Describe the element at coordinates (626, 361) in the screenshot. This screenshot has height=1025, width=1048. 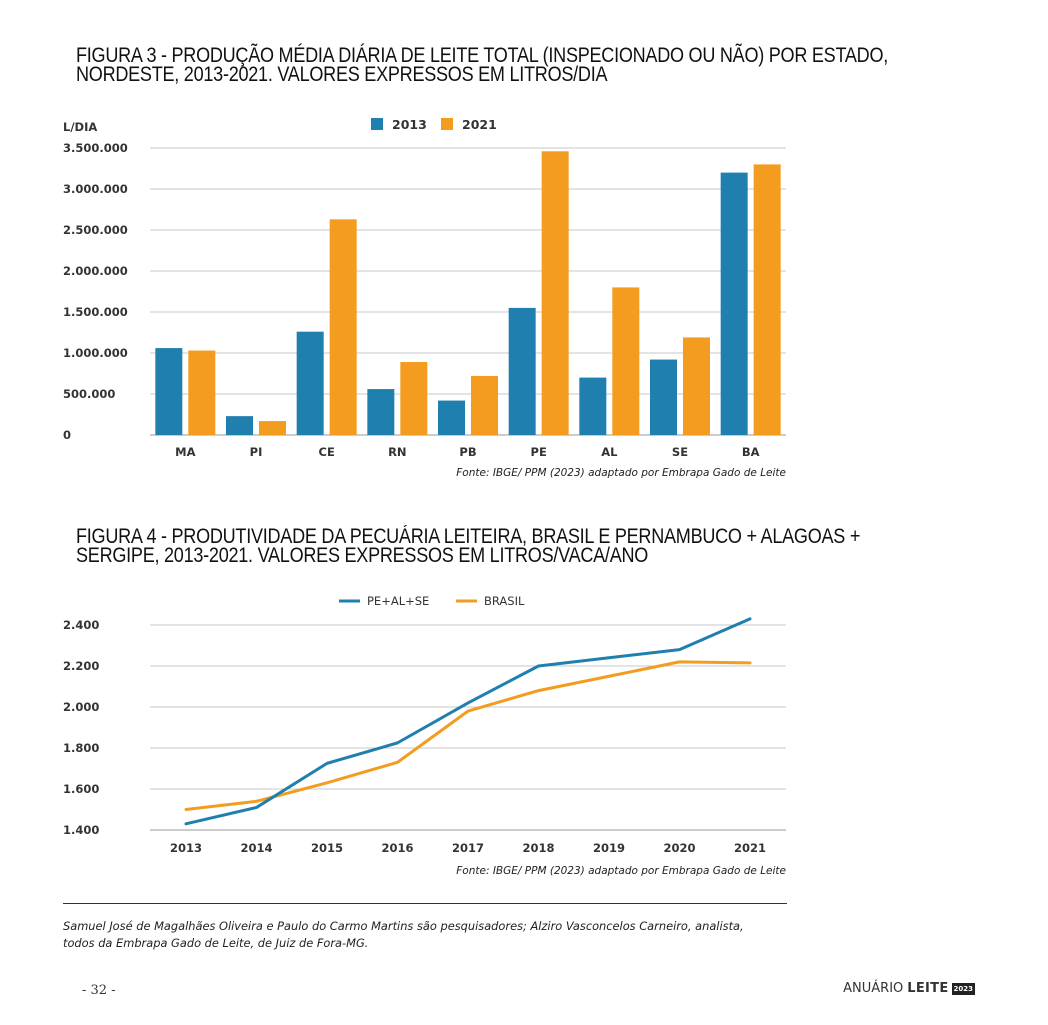
I see `bar-2021-AL` at that location.